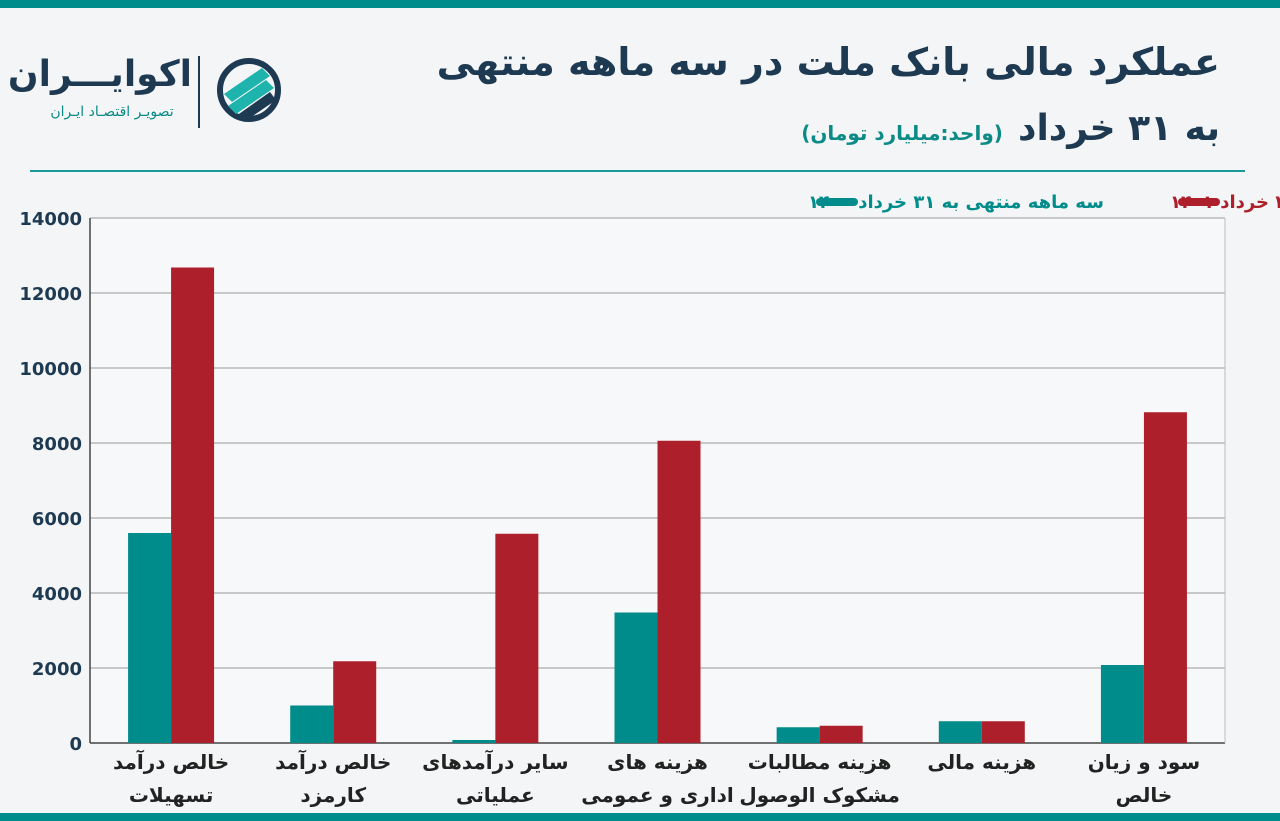  I want to click on ecoiran-logo: اکوایـــران تصویـر اقتصـاد ایـران, so click(154, 91).